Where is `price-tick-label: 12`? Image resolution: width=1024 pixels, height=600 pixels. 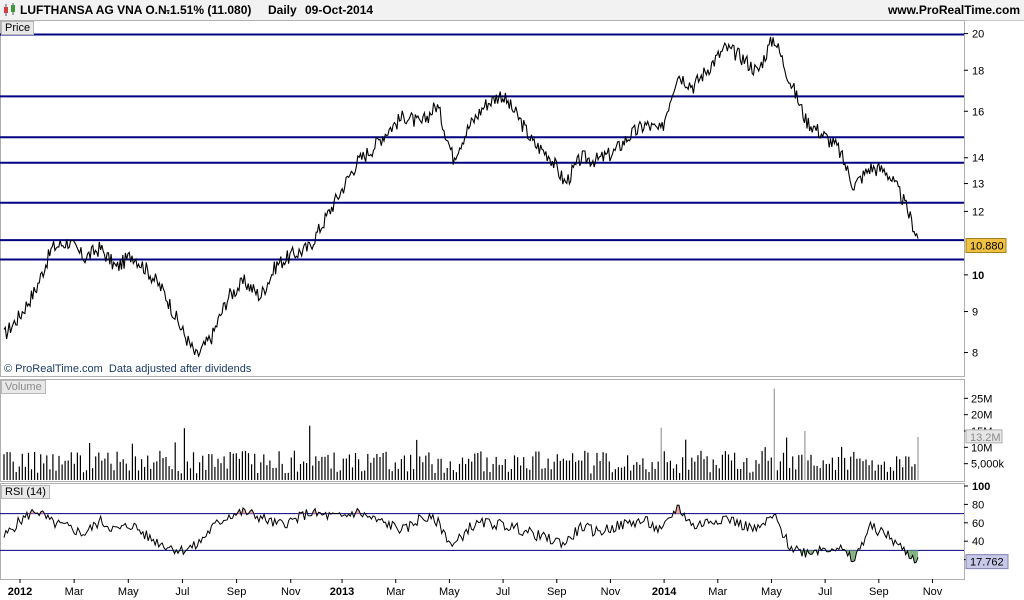
price-tick-label: 12 is located at coordinates (978, 212).